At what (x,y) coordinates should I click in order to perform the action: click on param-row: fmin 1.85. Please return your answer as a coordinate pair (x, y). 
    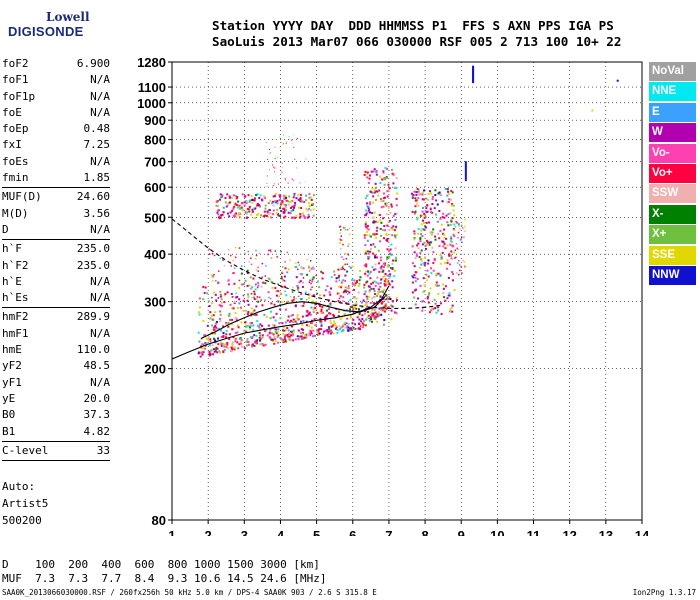
    Looking at the image, I should click on (56, 178).